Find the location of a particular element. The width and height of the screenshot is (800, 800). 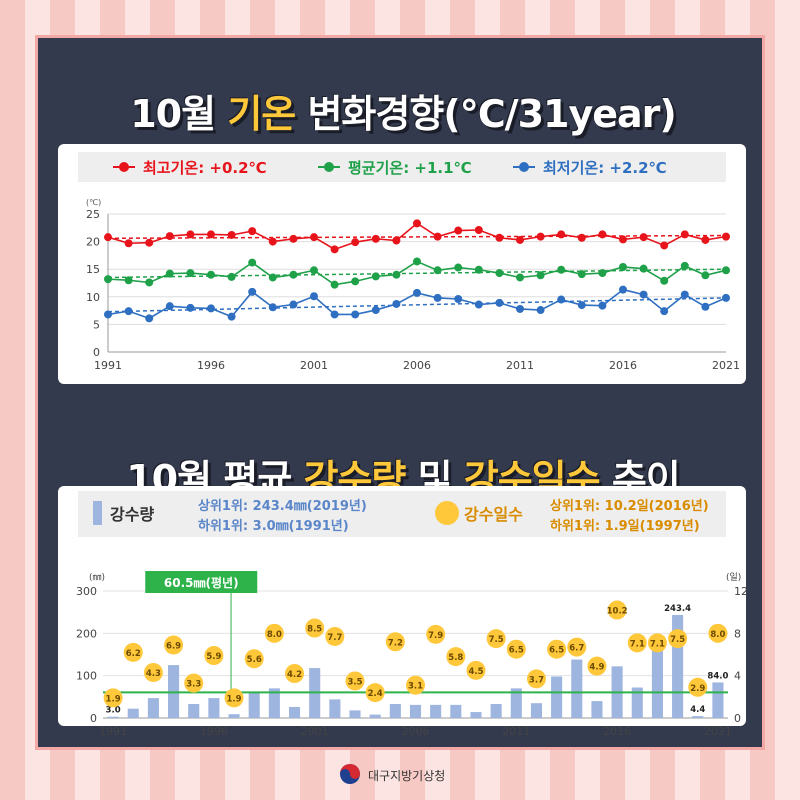

title1-highlight: 기온 is located at coordinates (261, 114).